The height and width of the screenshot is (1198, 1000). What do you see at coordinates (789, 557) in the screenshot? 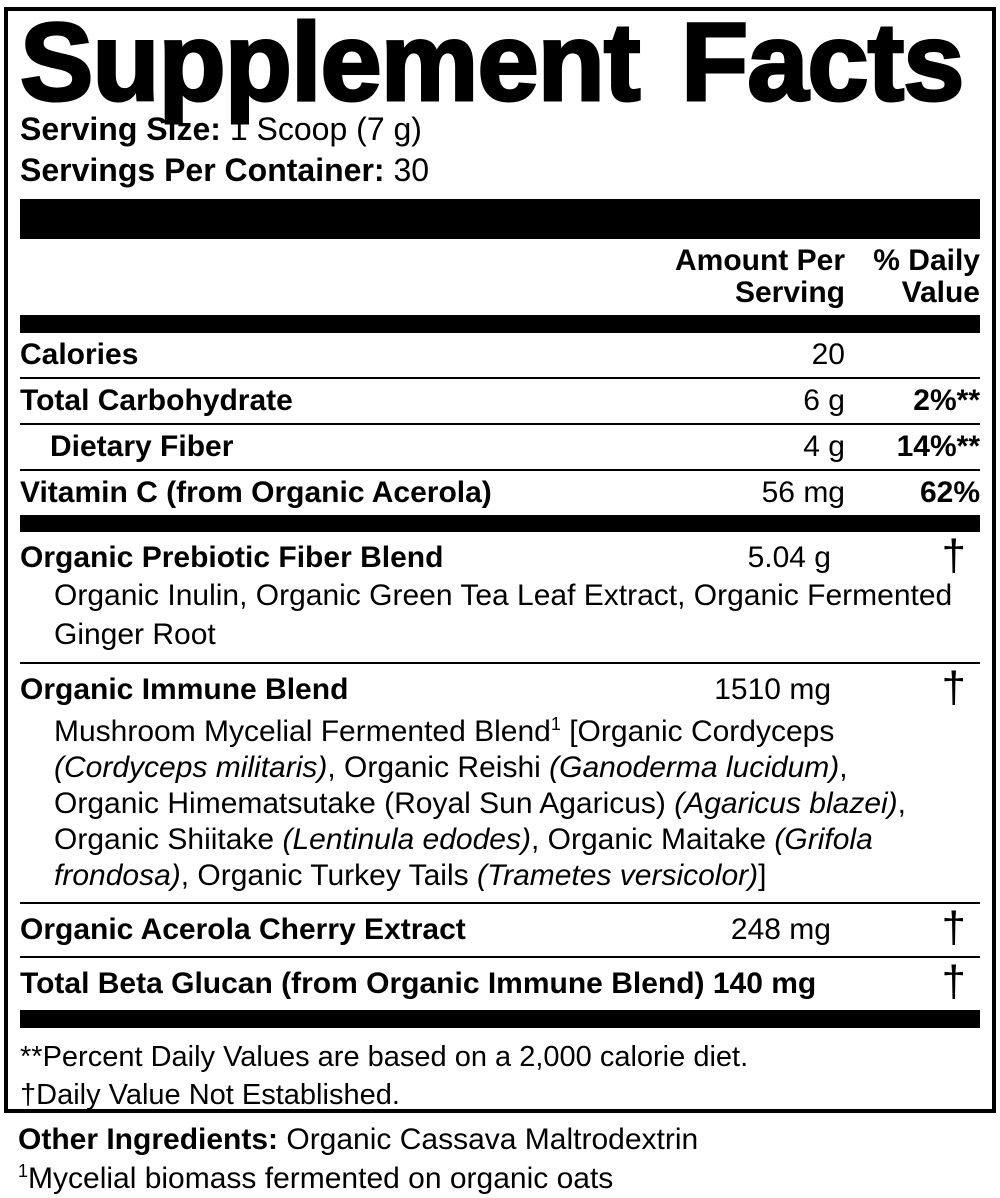
I see `blend-amount: 5.04 g` at bounding box center [789, 557].